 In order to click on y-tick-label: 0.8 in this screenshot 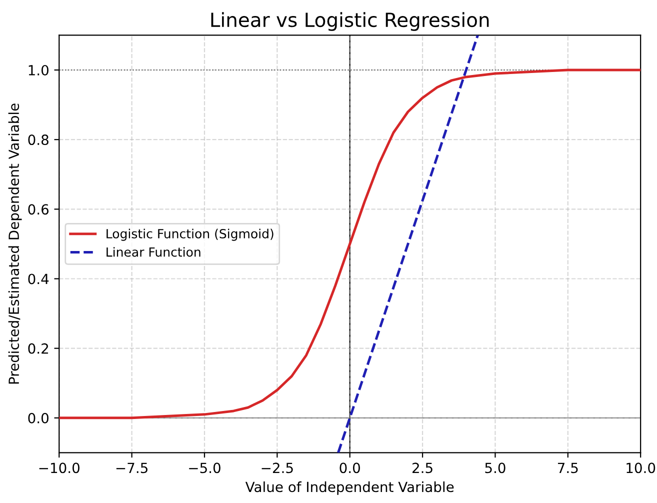, I will do `click(38, 140)`.